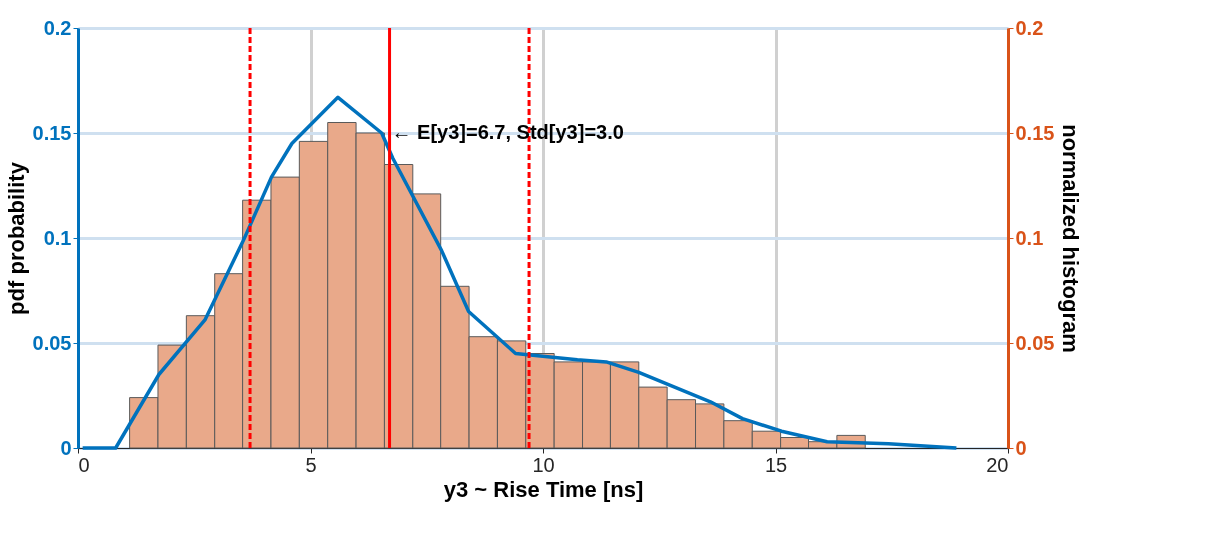 This screenshot has width=1211, height=539. I want to click on x-tick-label: 0, so click(84, 464).